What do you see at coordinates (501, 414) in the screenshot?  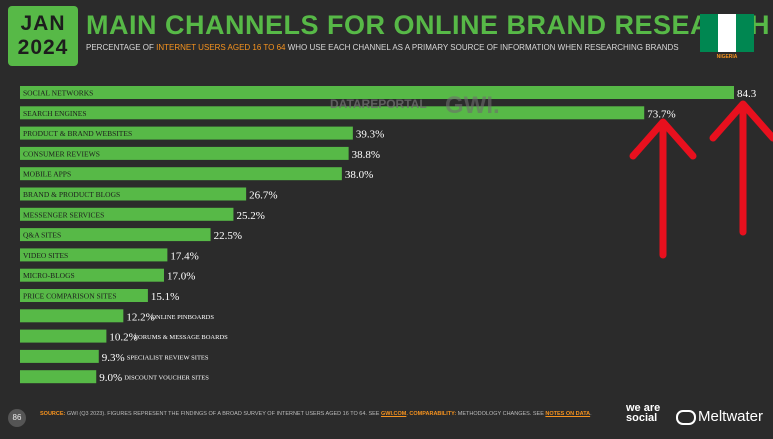 I see `comparability-text: METHODOLOGY CHANGES. SEE` at bounding box center [501, 414].